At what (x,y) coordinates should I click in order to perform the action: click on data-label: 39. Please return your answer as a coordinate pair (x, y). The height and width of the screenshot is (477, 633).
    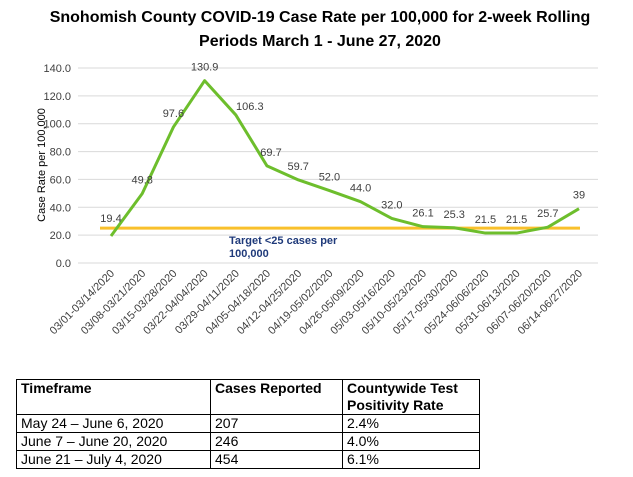
    Looking at the image, I should click on (579, 196).